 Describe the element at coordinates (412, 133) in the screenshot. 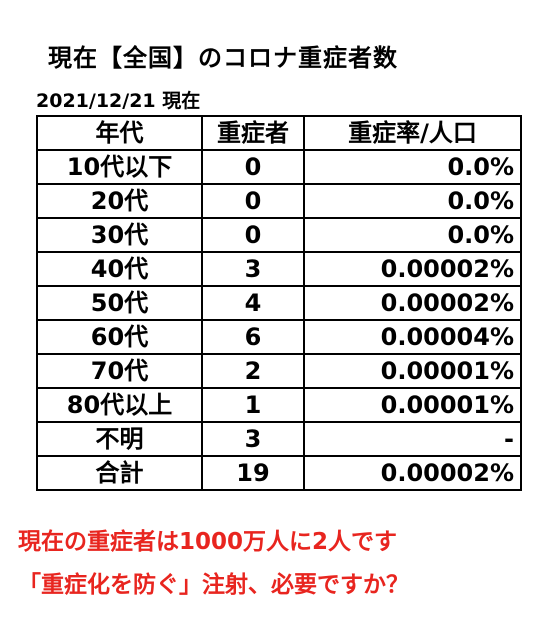

I see `header-severe-rate: 重症率/人口` at that location.